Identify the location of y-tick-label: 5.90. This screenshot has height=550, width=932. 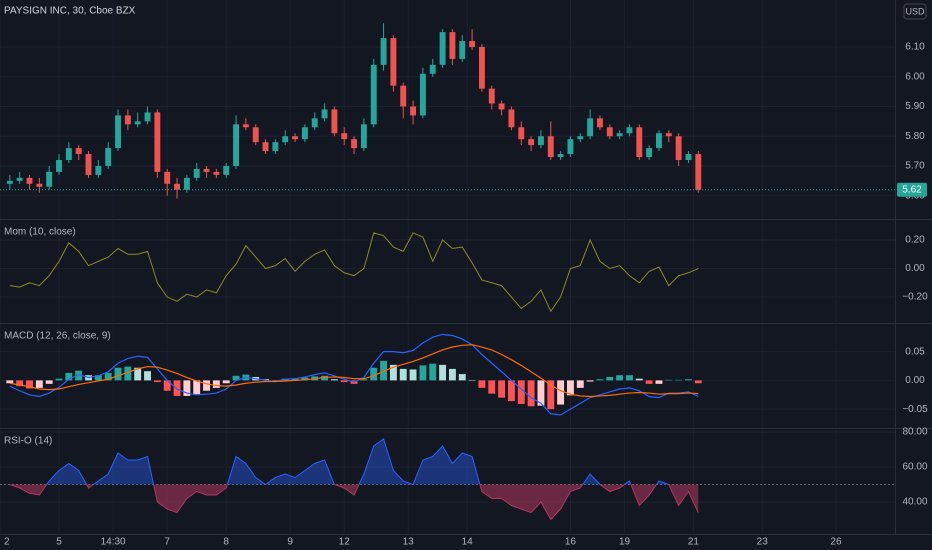
(915, 106).